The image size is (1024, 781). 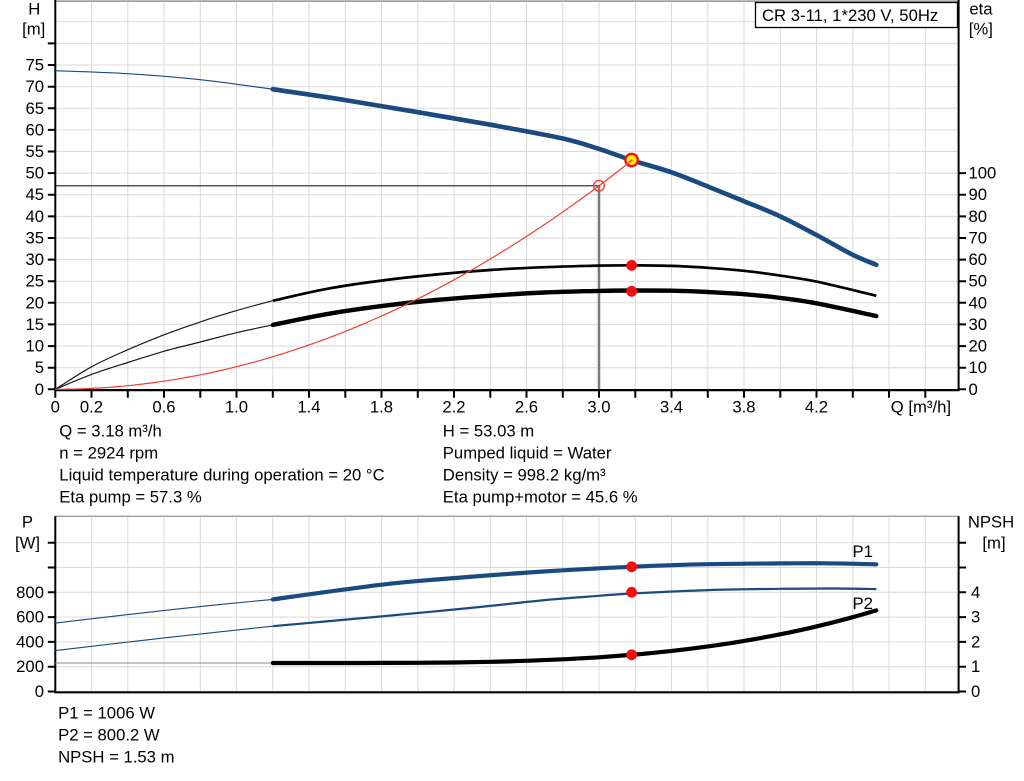 What do you see at coordinates (978, 194) in the screenshot?
I see `svg-text: 90` at bounding box center [978, 194].